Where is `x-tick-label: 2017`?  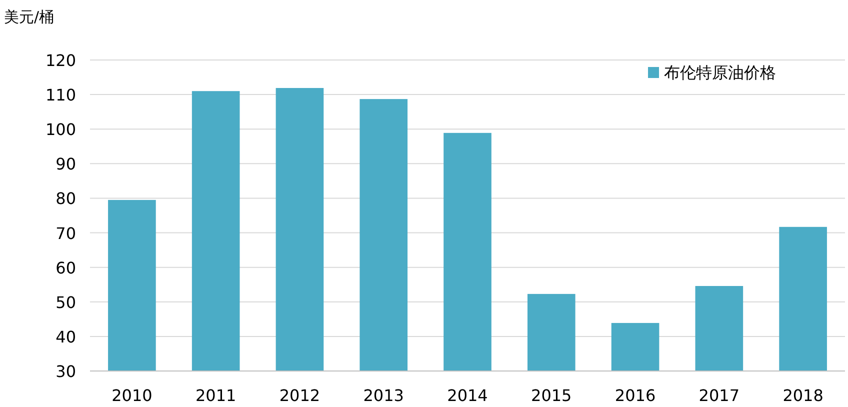
x-tick-label: 2017 is located at coordinates (719, 395).